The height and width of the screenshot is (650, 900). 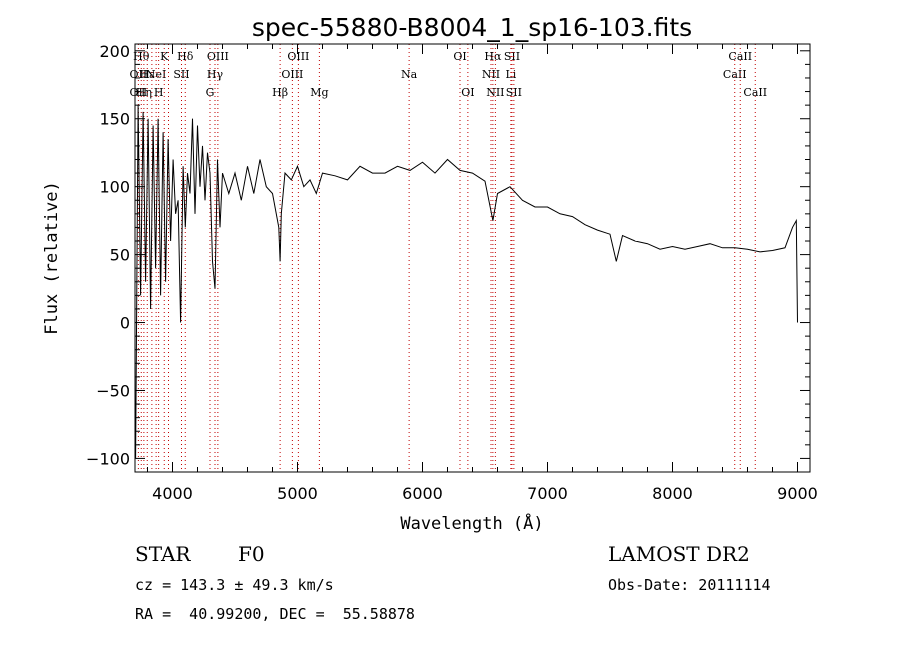 I want to click on observation-date: Obs-Date: 20111114, so click(x=689, y=585).